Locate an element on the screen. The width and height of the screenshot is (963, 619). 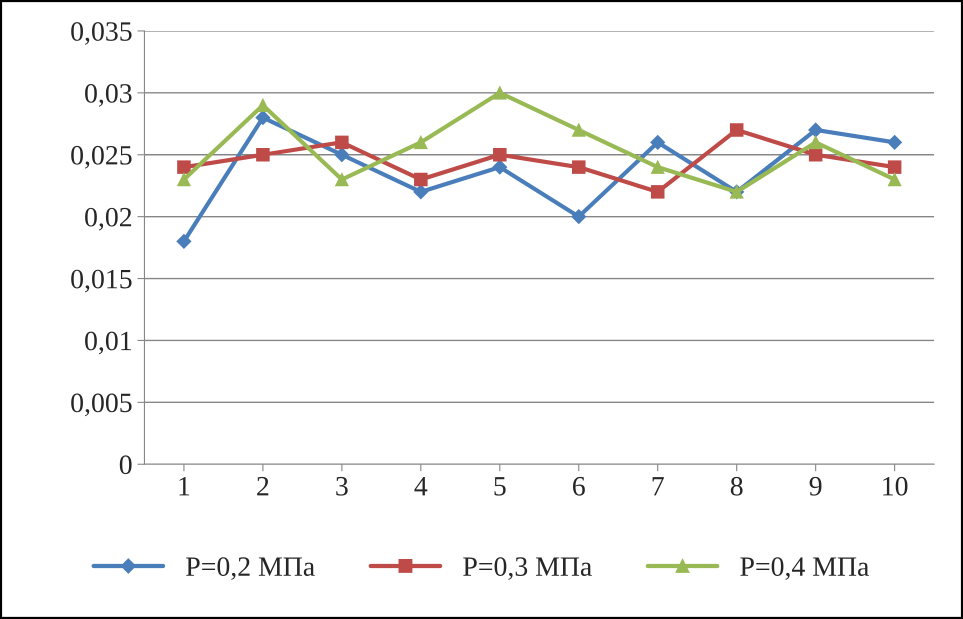
y-tick-label: 0,035 is located at coordinates (101, 33).